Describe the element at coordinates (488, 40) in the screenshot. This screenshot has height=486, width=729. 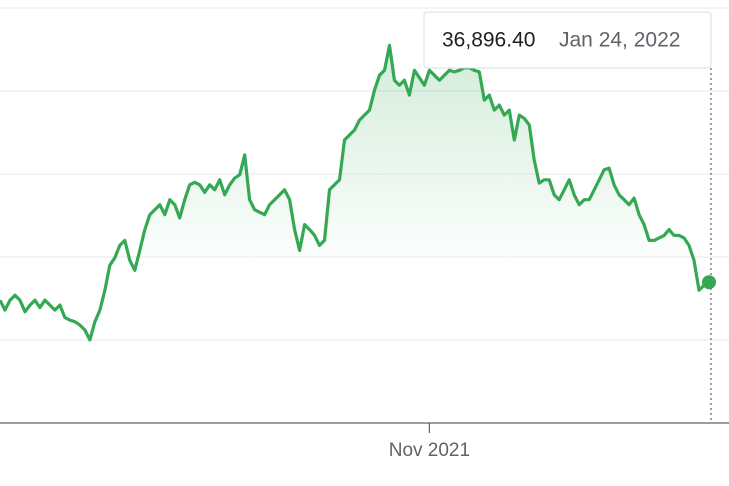
I see `tooltip-value: 36,896.40` at that location.